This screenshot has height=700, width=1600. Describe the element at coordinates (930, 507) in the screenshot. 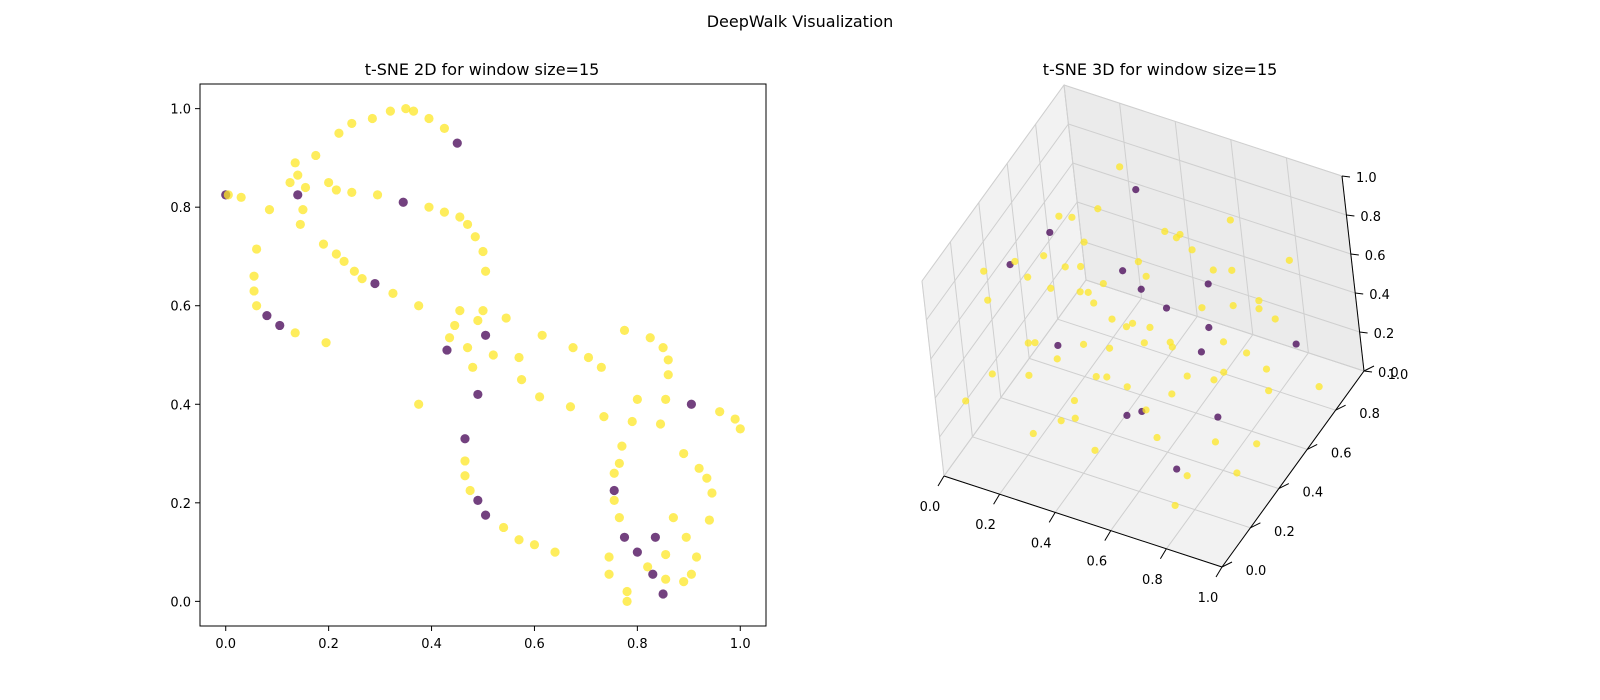

I see `x-tick-label: 0.0` at that location.